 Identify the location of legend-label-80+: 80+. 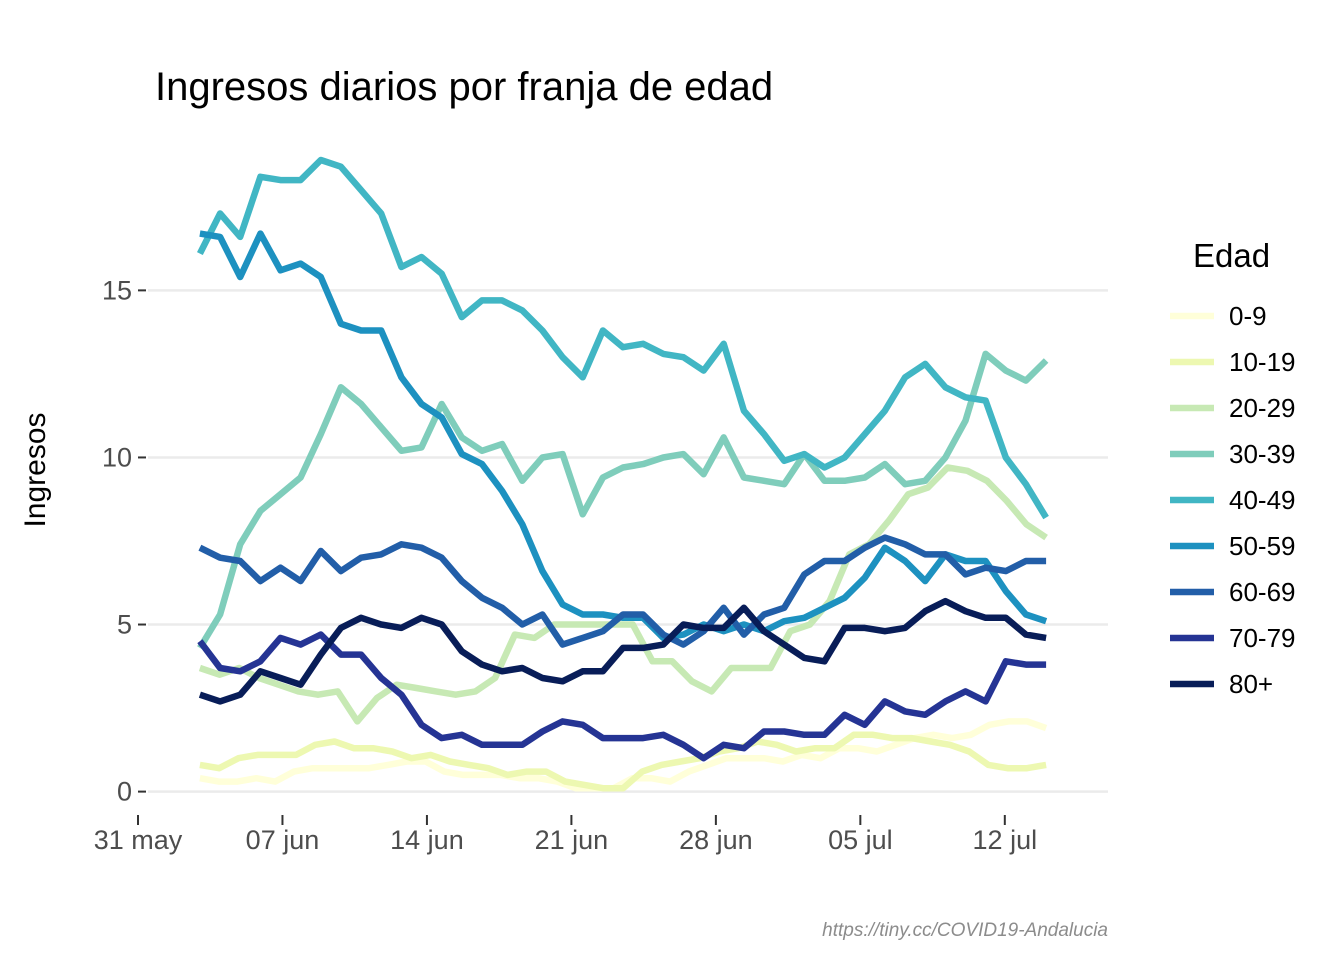
(1251, 684).